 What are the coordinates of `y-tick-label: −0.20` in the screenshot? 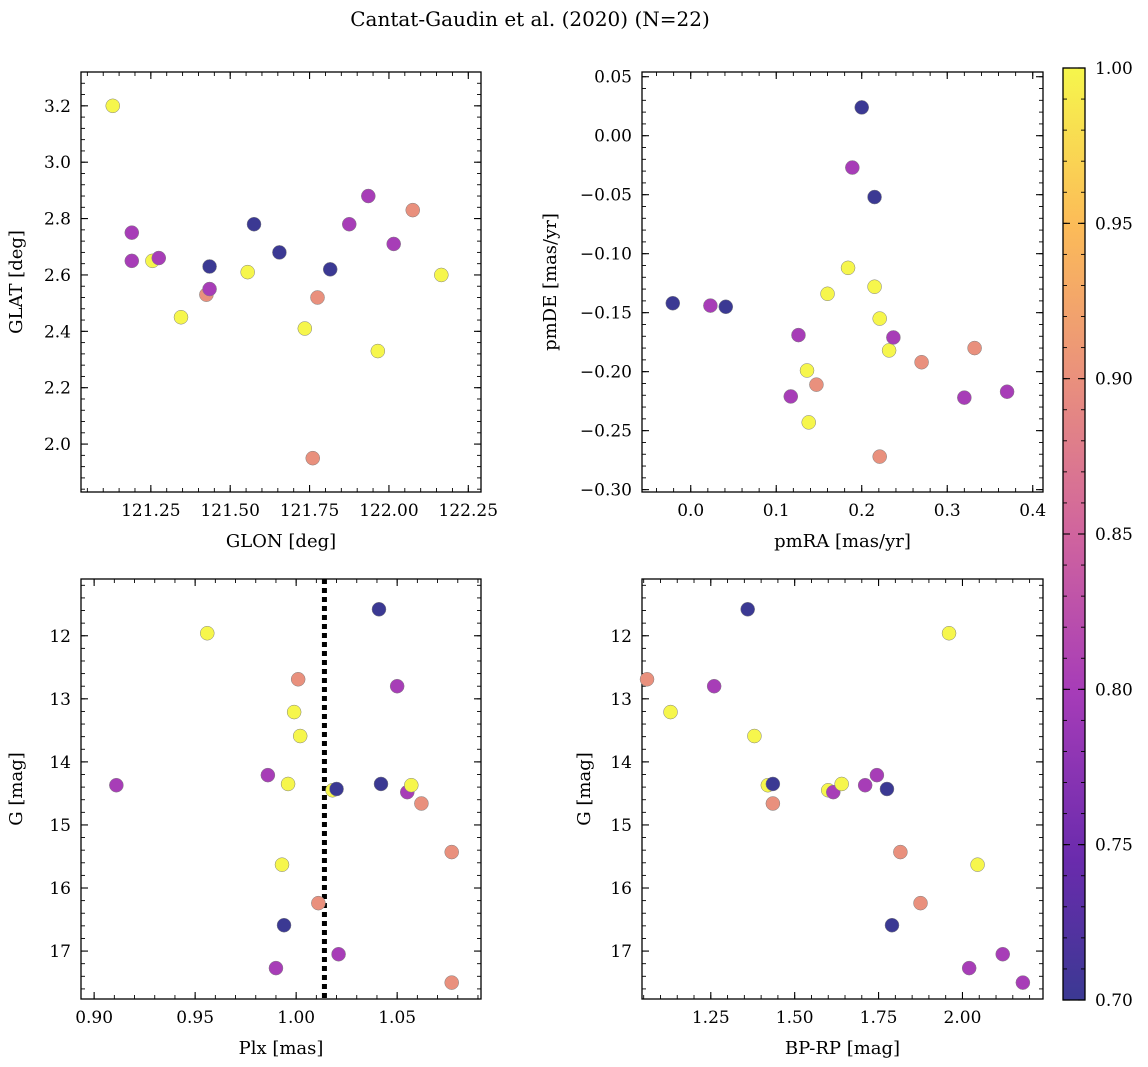 It's located at (606, 373).